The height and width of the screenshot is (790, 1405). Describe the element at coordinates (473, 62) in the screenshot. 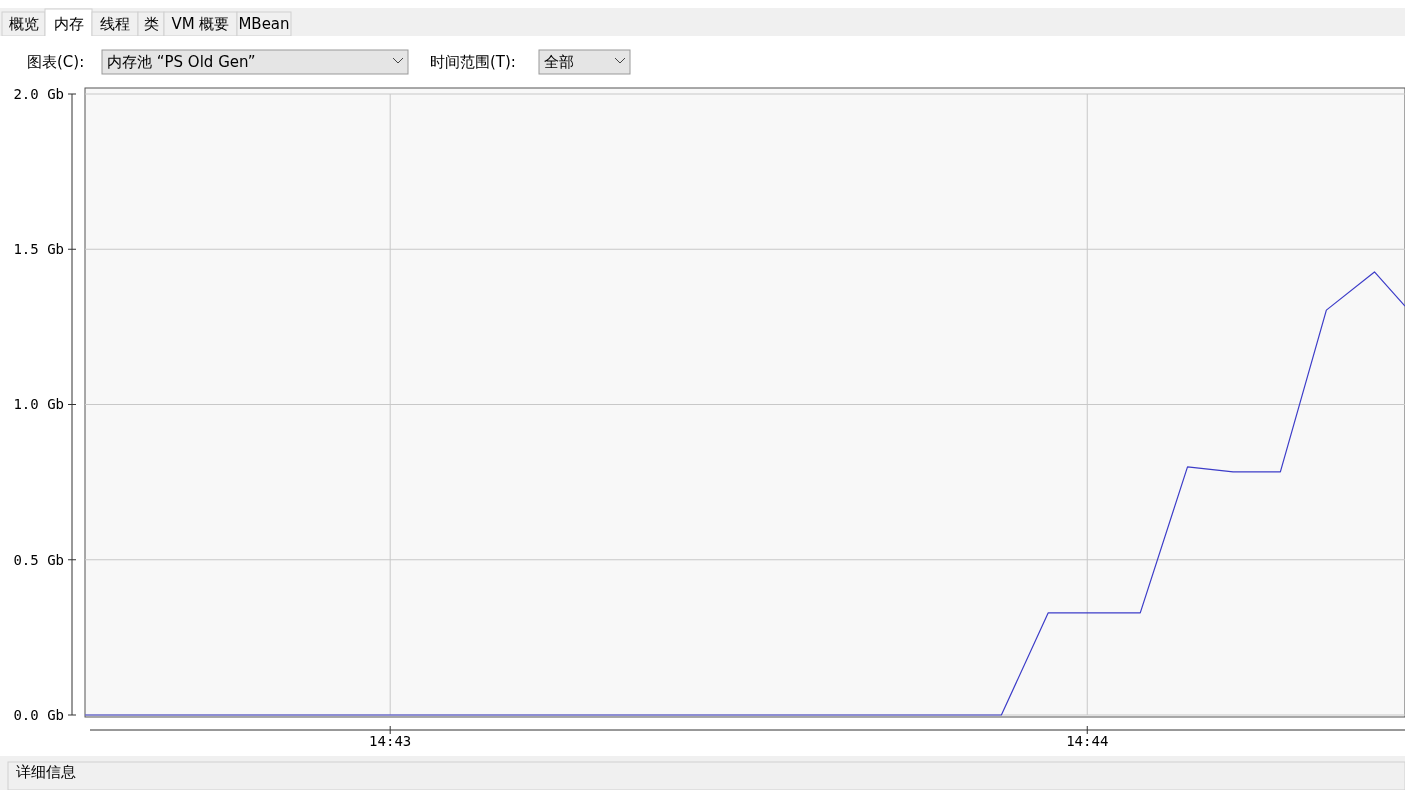

I see `text: 时间范围(T):` at that location.